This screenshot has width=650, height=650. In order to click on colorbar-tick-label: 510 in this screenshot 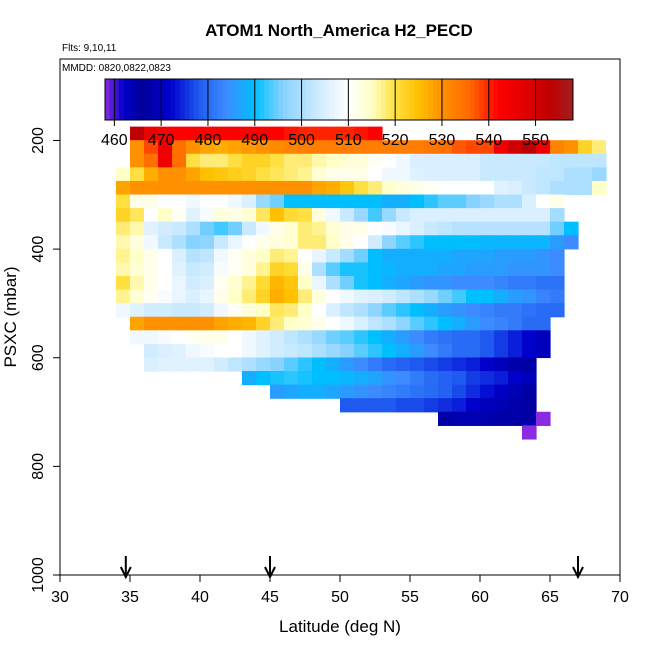, I will do `click(348, 140)`.